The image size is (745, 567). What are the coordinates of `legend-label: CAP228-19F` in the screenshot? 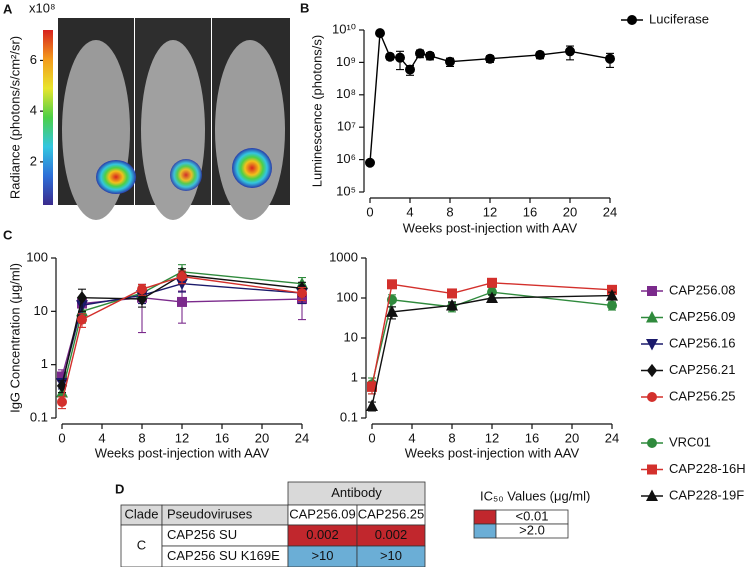 It's located at (706, 494).